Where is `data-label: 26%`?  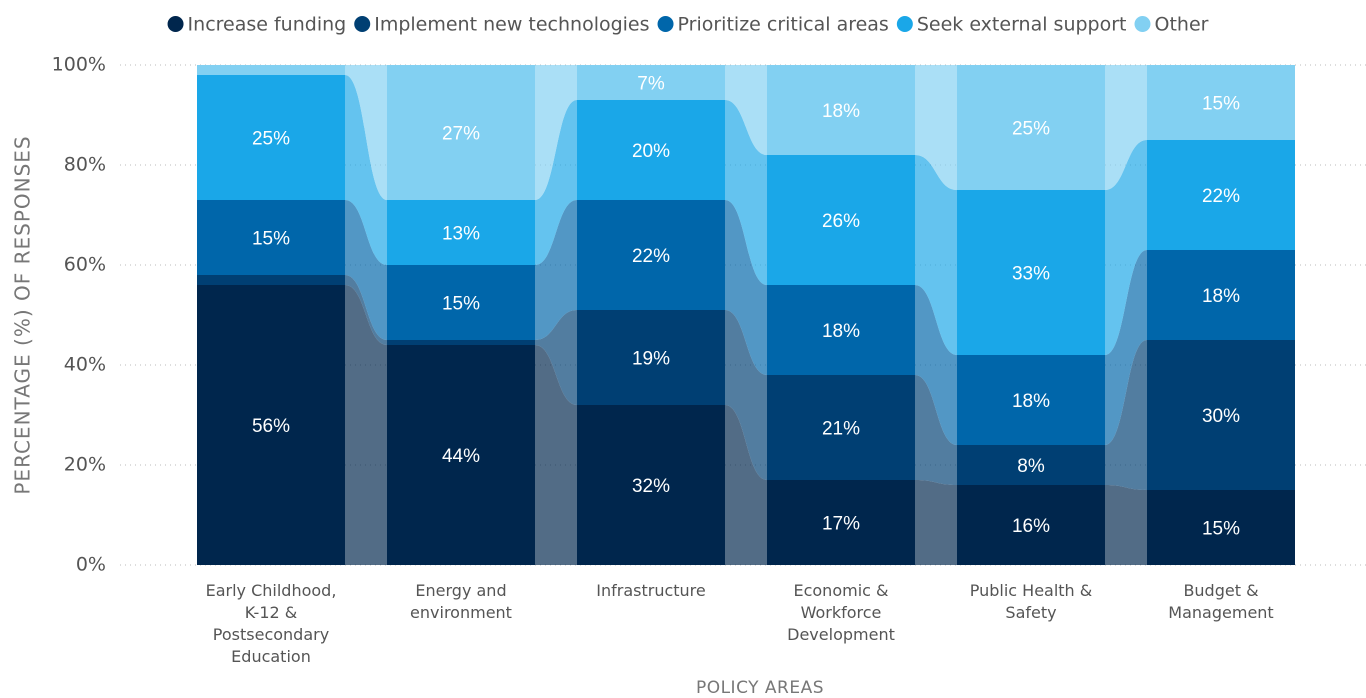
data-label: 26% is located at coordinates (841, 221).